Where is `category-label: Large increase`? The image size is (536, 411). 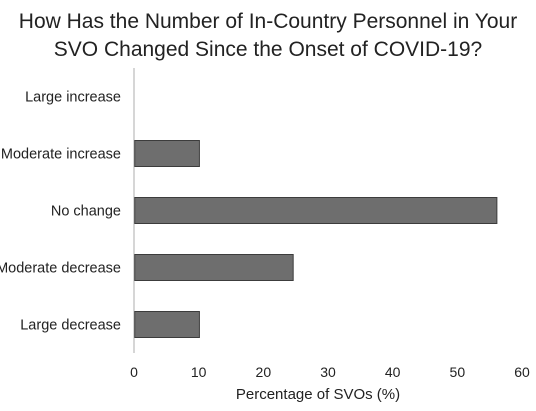 category-label: Large increase is located at coordinates (73, 98).